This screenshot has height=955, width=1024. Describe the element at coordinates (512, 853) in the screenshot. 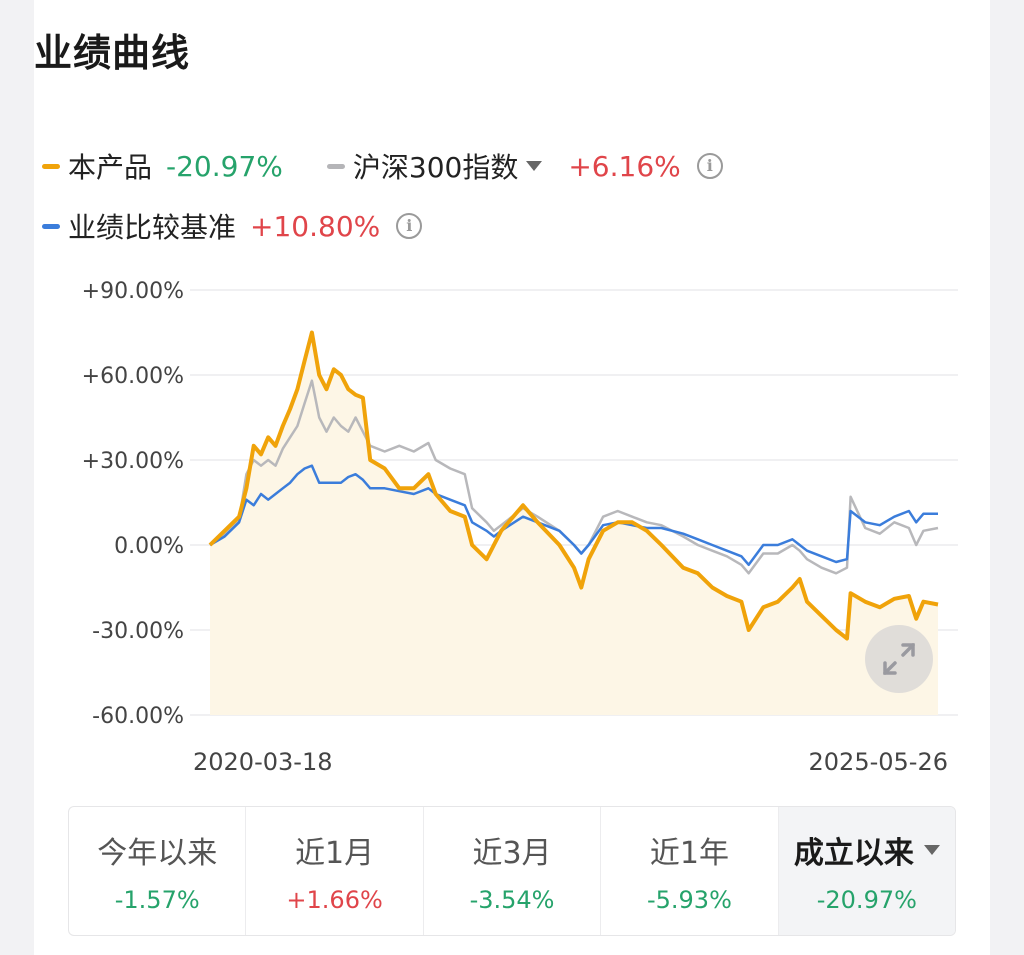

I see `tab-label: 近3月` at that location.